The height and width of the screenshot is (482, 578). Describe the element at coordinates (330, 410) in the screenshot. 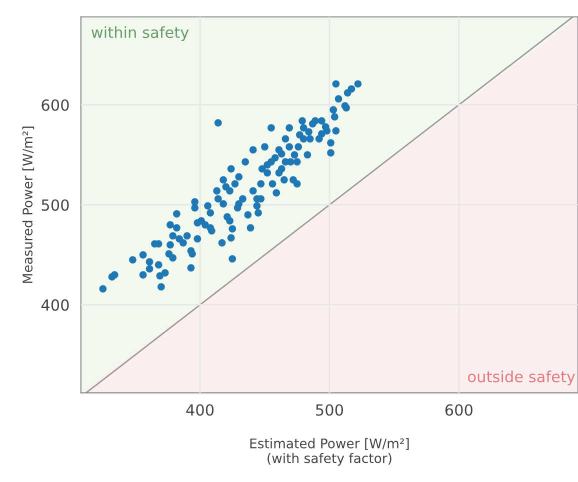

I see `x-tick-label: 500` at that location.